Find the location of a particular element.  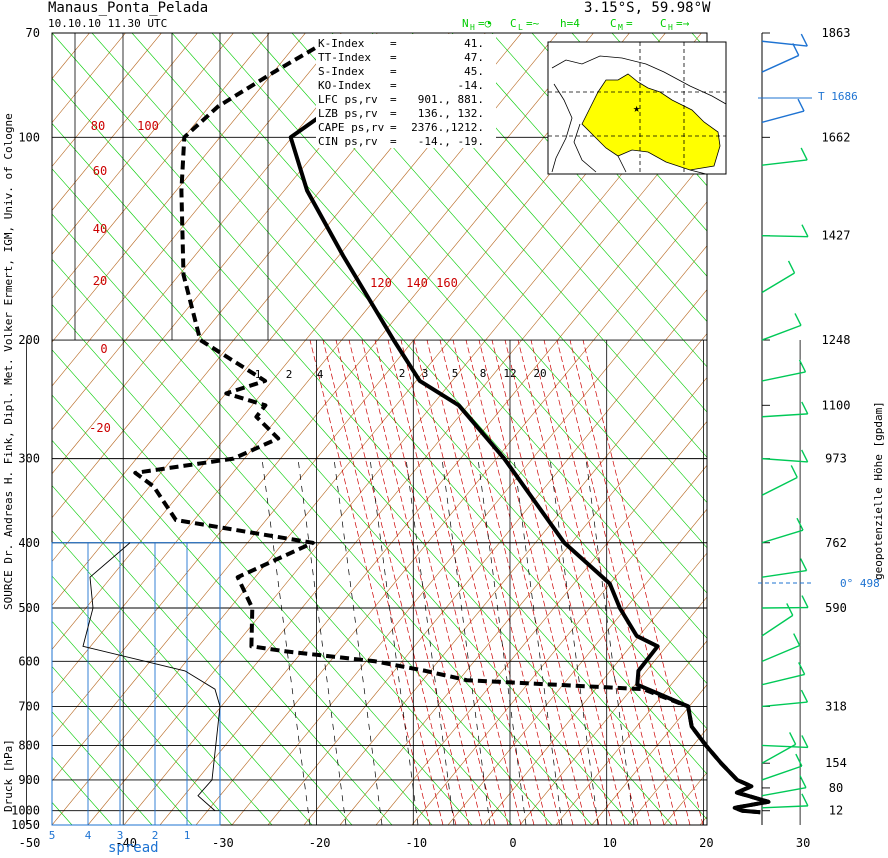

height-tick-label: 1100 is located at coordinates (836, 405).